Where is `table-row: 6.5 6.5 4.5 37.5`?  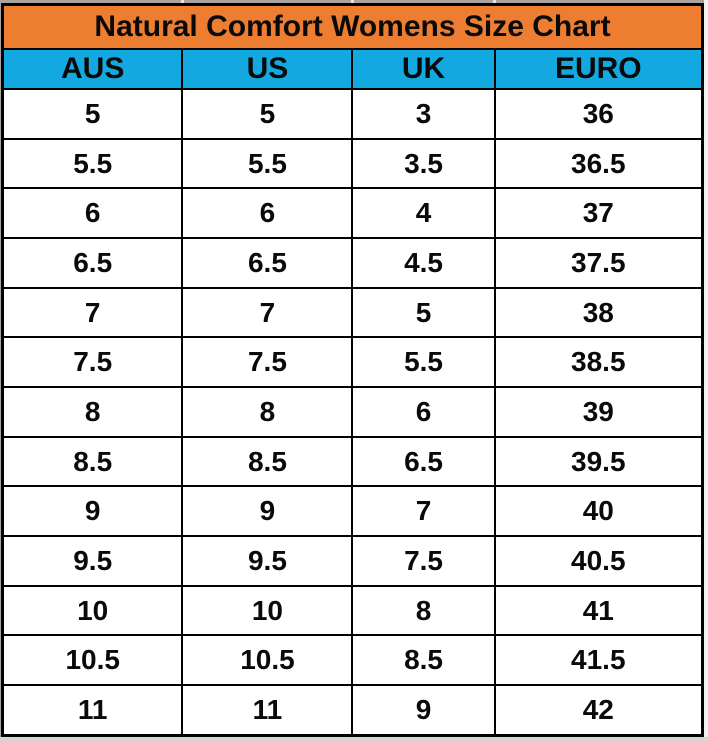 table-row: 6.5 6.5 4.5 37.5 is located at coordinates (352, 263).